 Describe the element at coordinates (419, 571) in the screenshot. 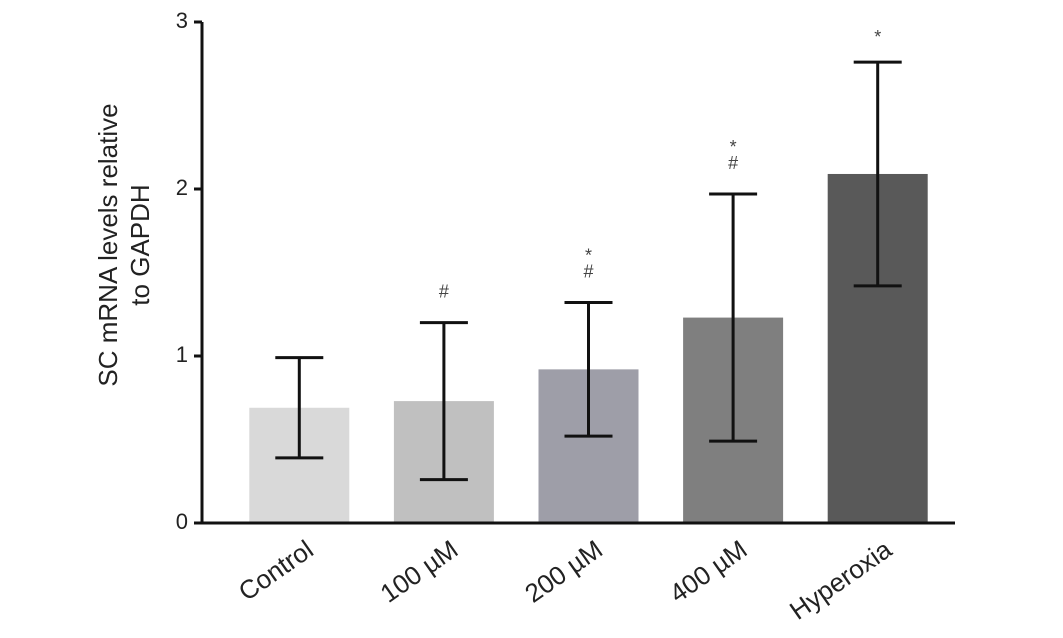

I see `x-tick-label: 100 µM` at that location.